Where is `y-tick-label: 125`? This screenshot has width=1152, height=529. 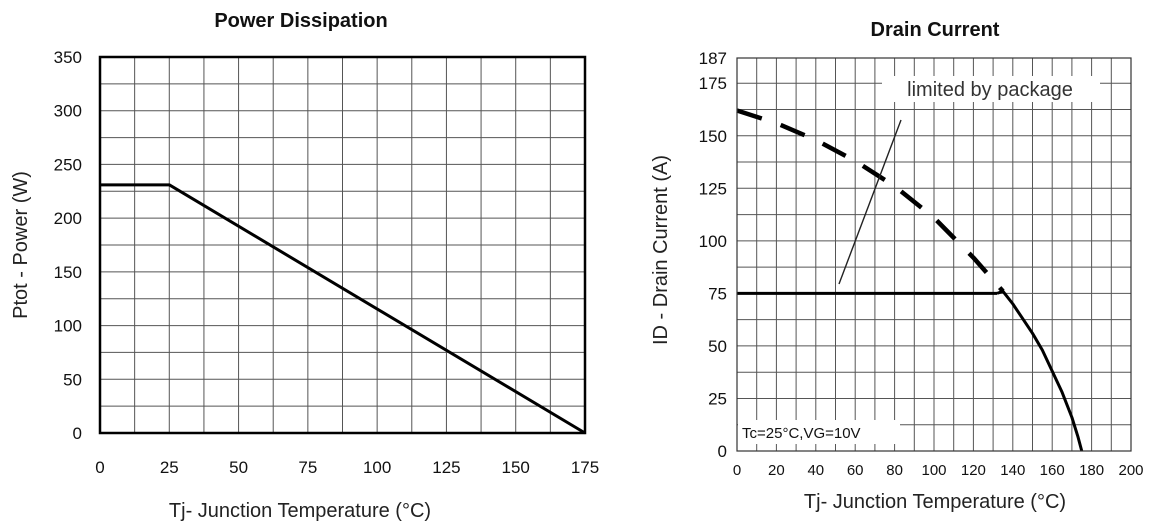
y-tick-label: 125 is located at coordinates (713, 188).